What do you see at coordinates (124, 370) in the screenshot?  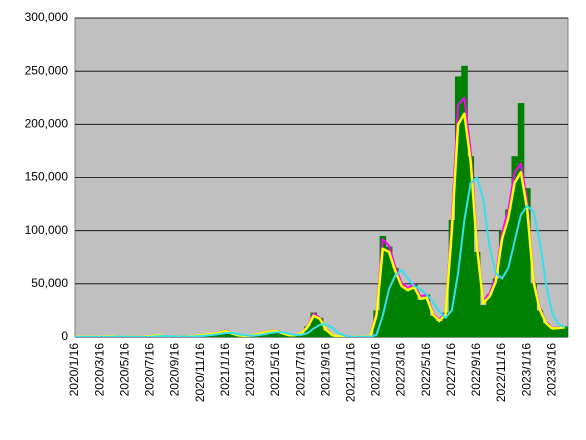 I see `x-tick-label: 2020/5/16` at bounding box center [124, 370].